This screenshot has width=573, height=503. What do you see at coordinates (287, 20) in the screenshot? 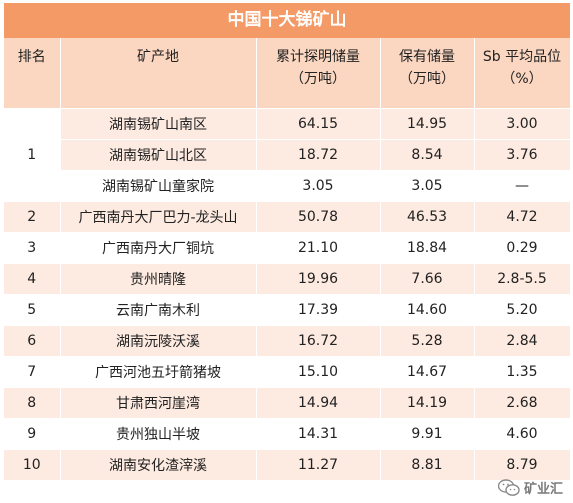
I see `table-title: 中国十大锑矿山` at bounding box center [287, 20].